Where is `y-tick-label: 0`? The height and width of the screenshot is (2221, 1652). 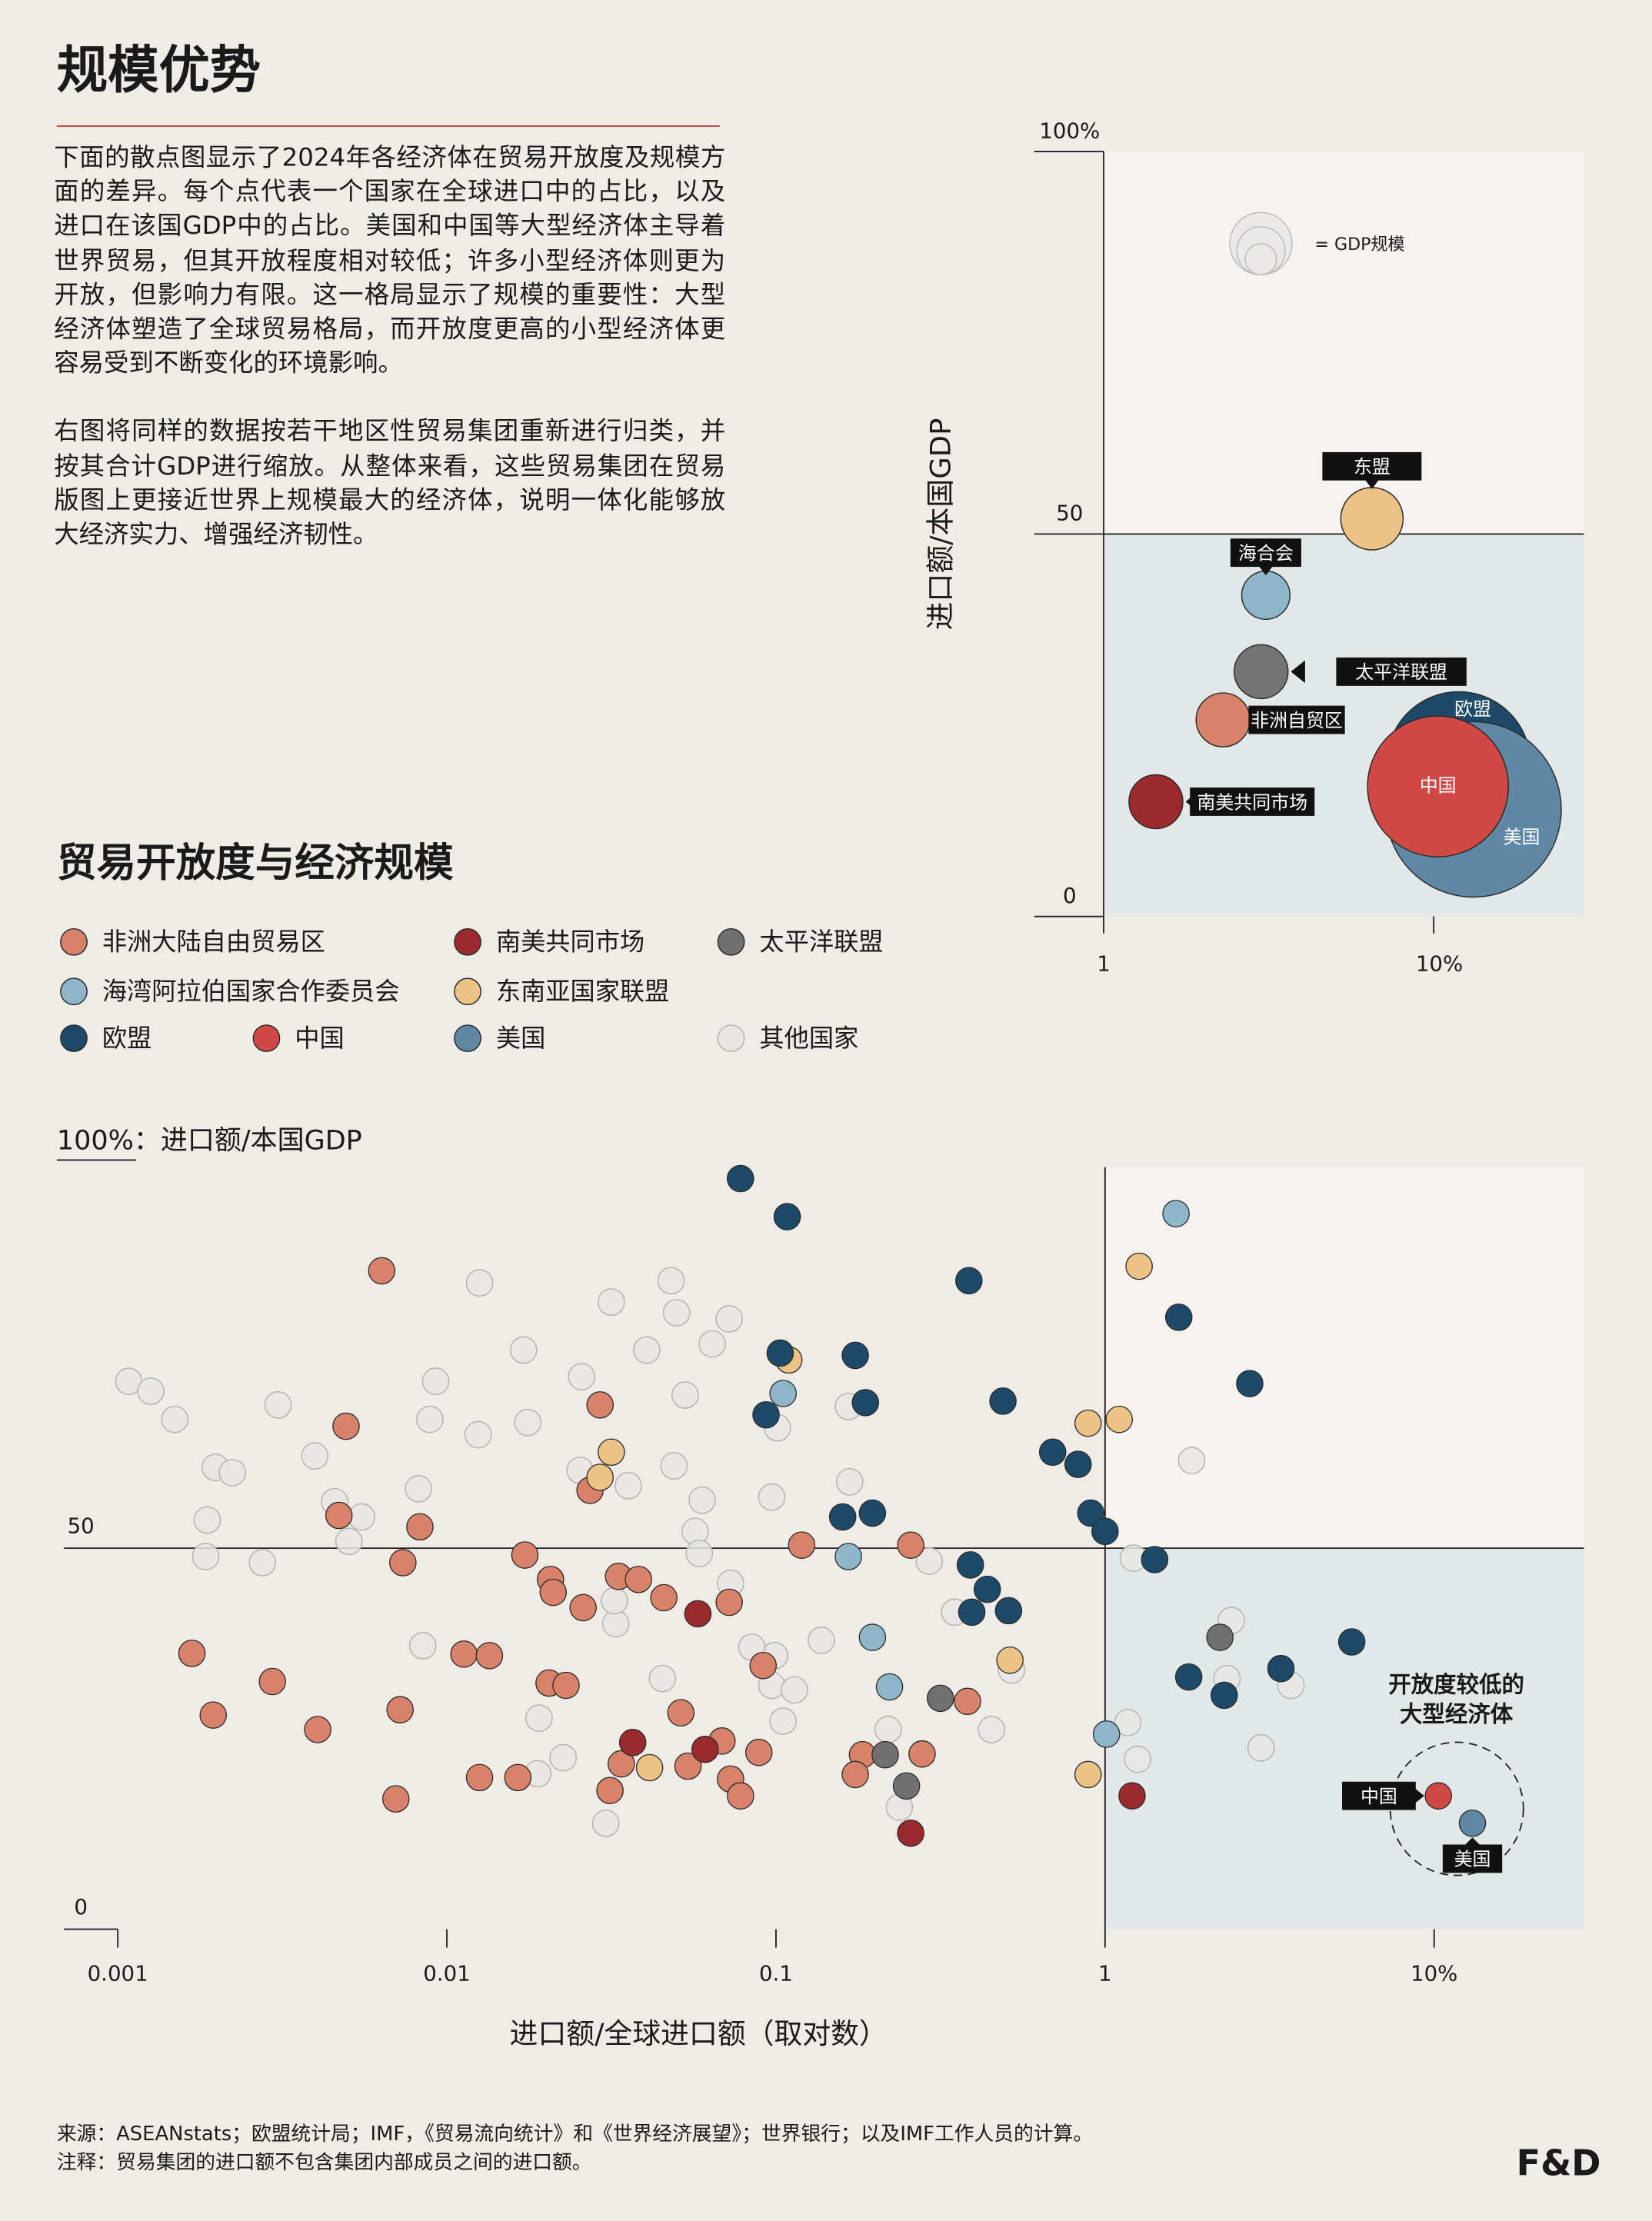
y-tick-label: 0 is located at coordinates (81, 1907).